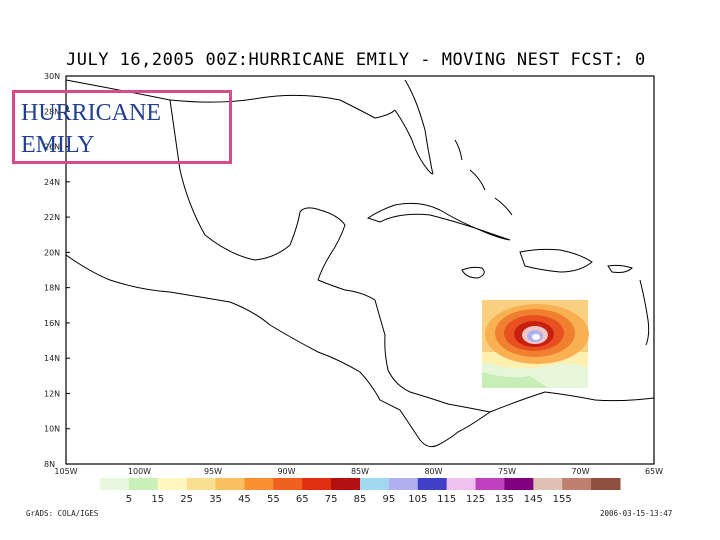 This screenshot has height=540, width=720. What do you see at coordinates (331, 499) in the screenshot?
I see `colorbar-label: 75` at bounding box center [331, 499].